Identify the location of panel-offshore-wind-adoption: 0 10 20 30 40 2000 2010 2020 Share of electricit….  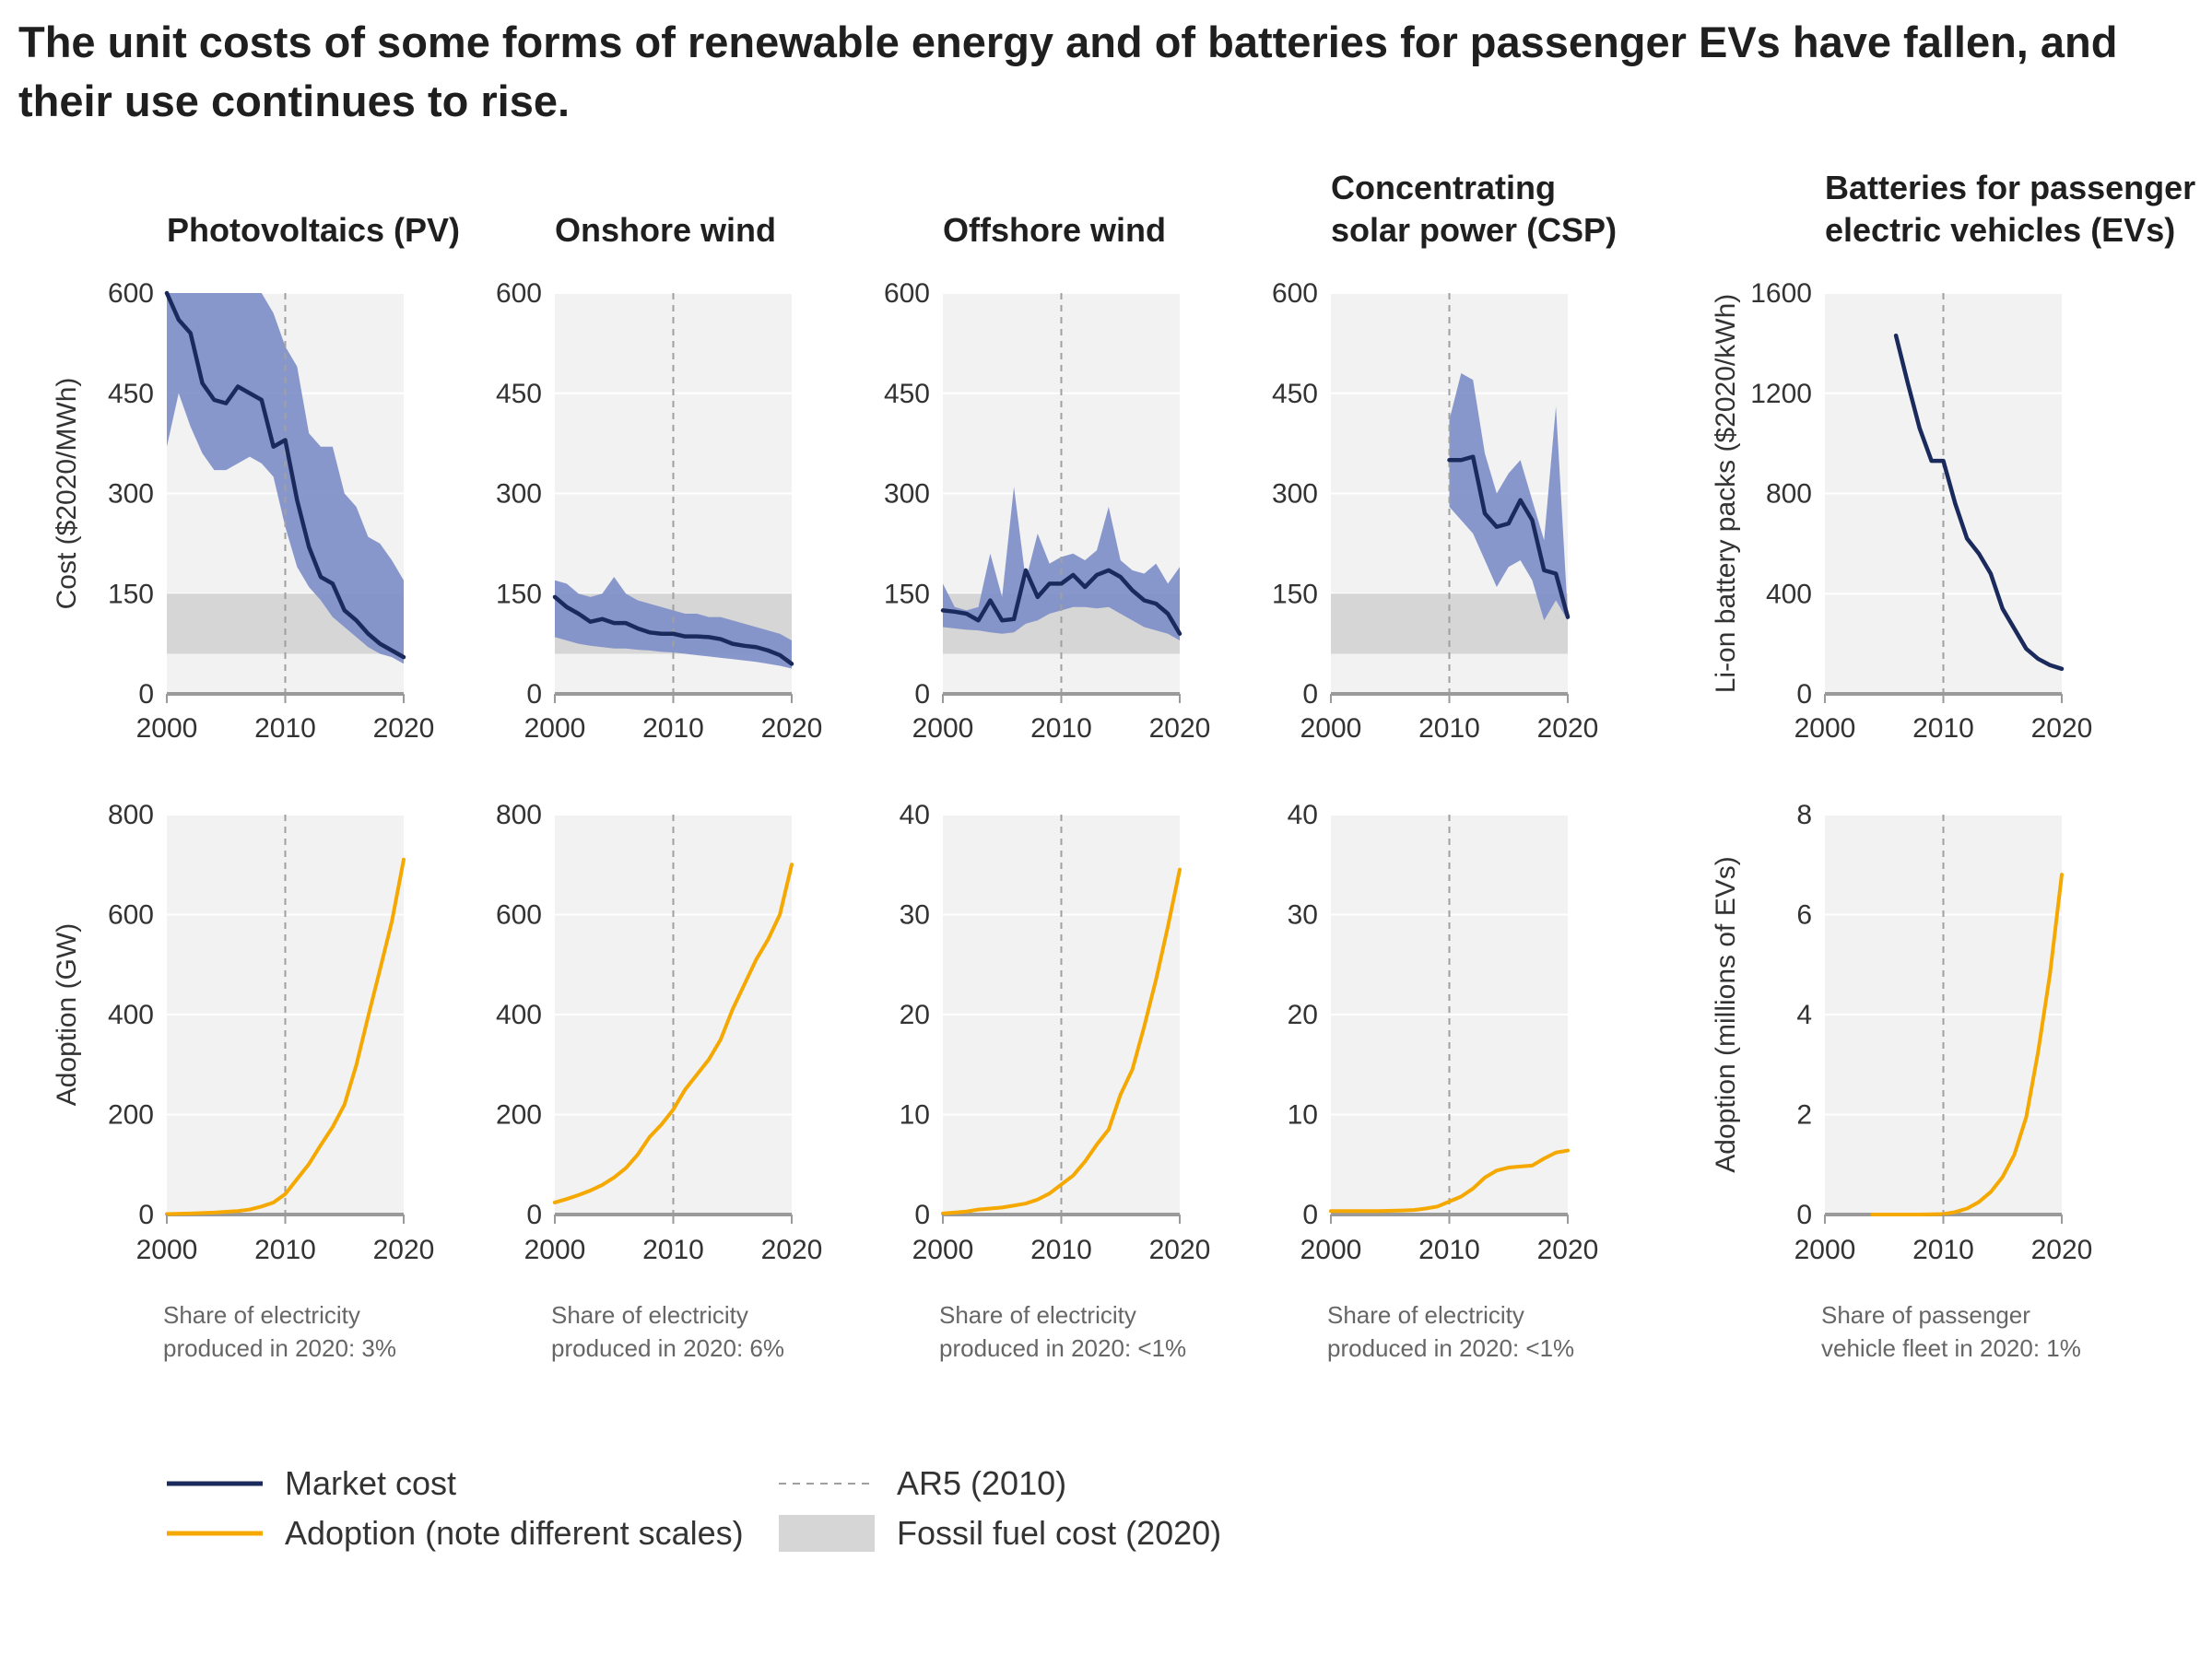
(1055, 1081).